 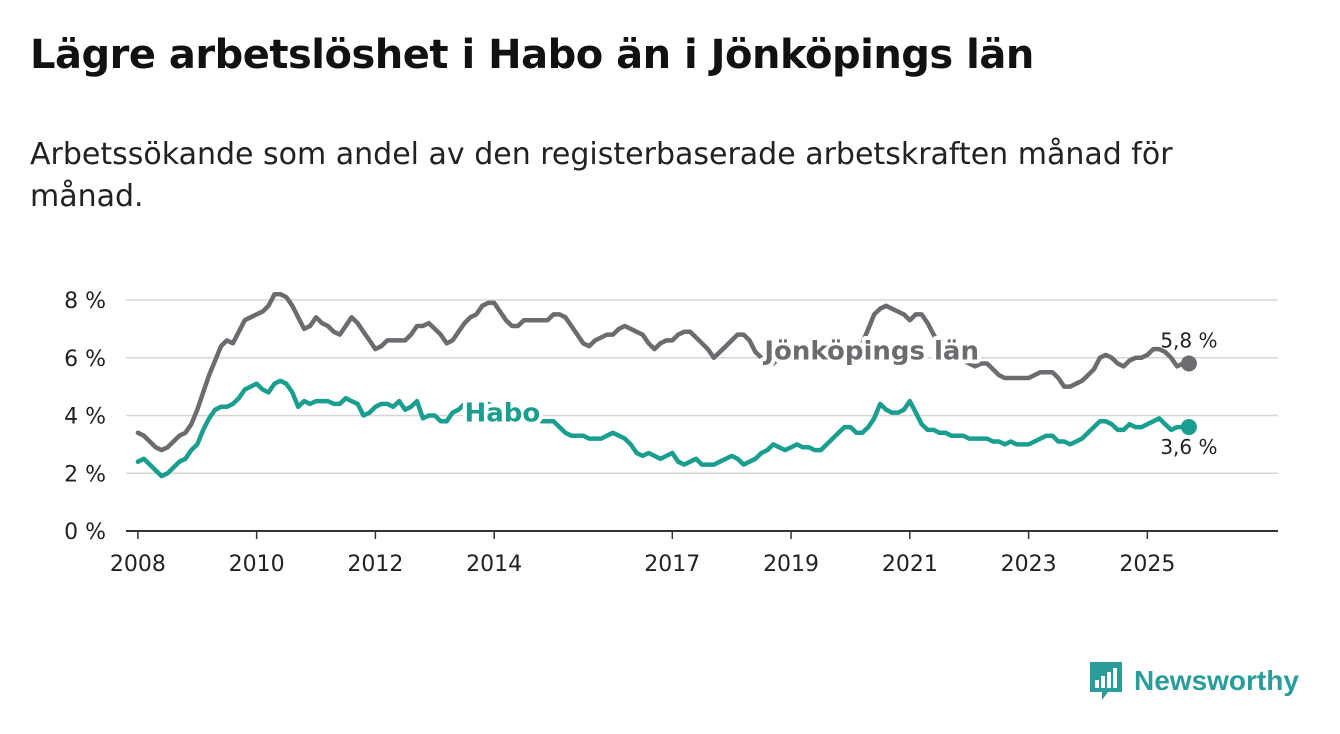 I want to click on brand-name: Newsworthy, so click(x=1216, y=680).